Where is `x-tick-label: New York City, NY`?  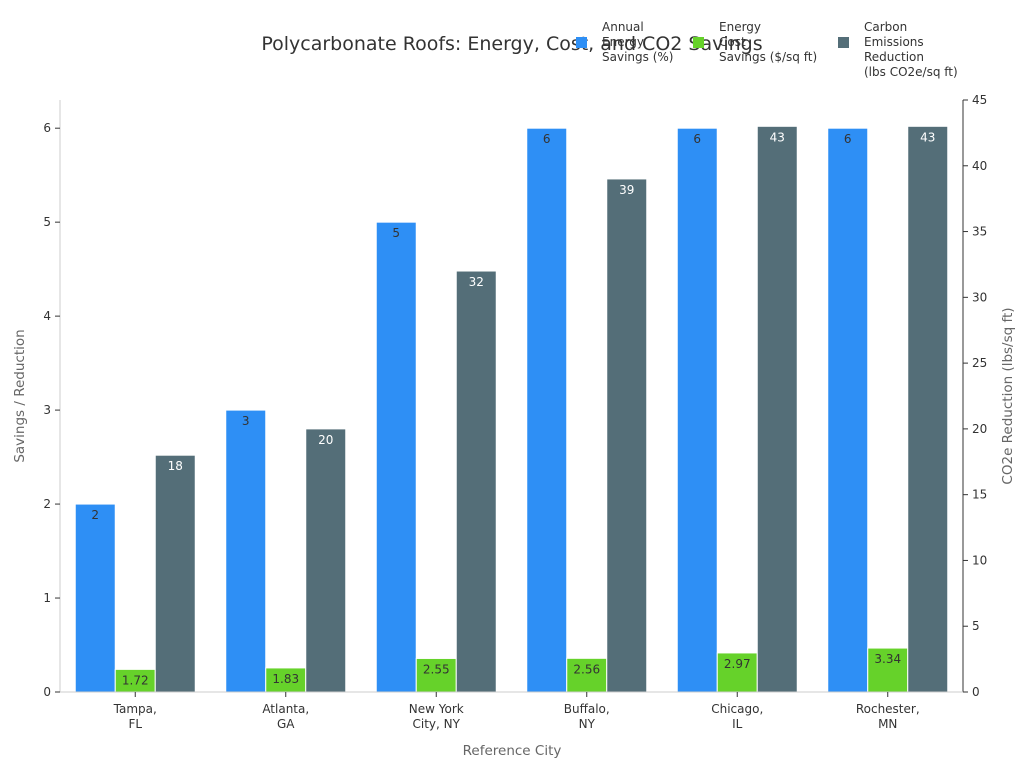
x-tick-label: New York City, NY is located at coordinates (436, 716).